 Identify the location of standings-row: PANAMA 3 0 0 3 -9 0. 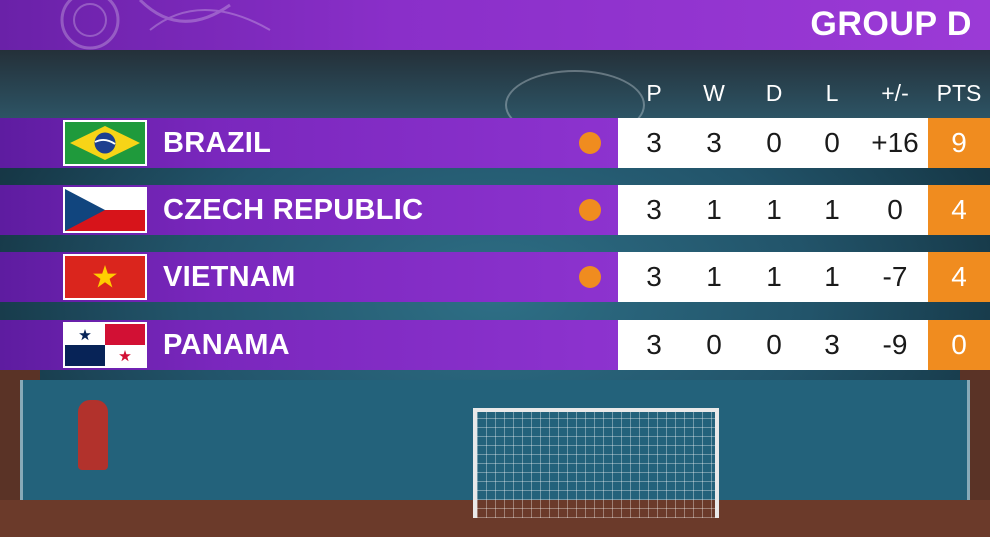
(495, 345).